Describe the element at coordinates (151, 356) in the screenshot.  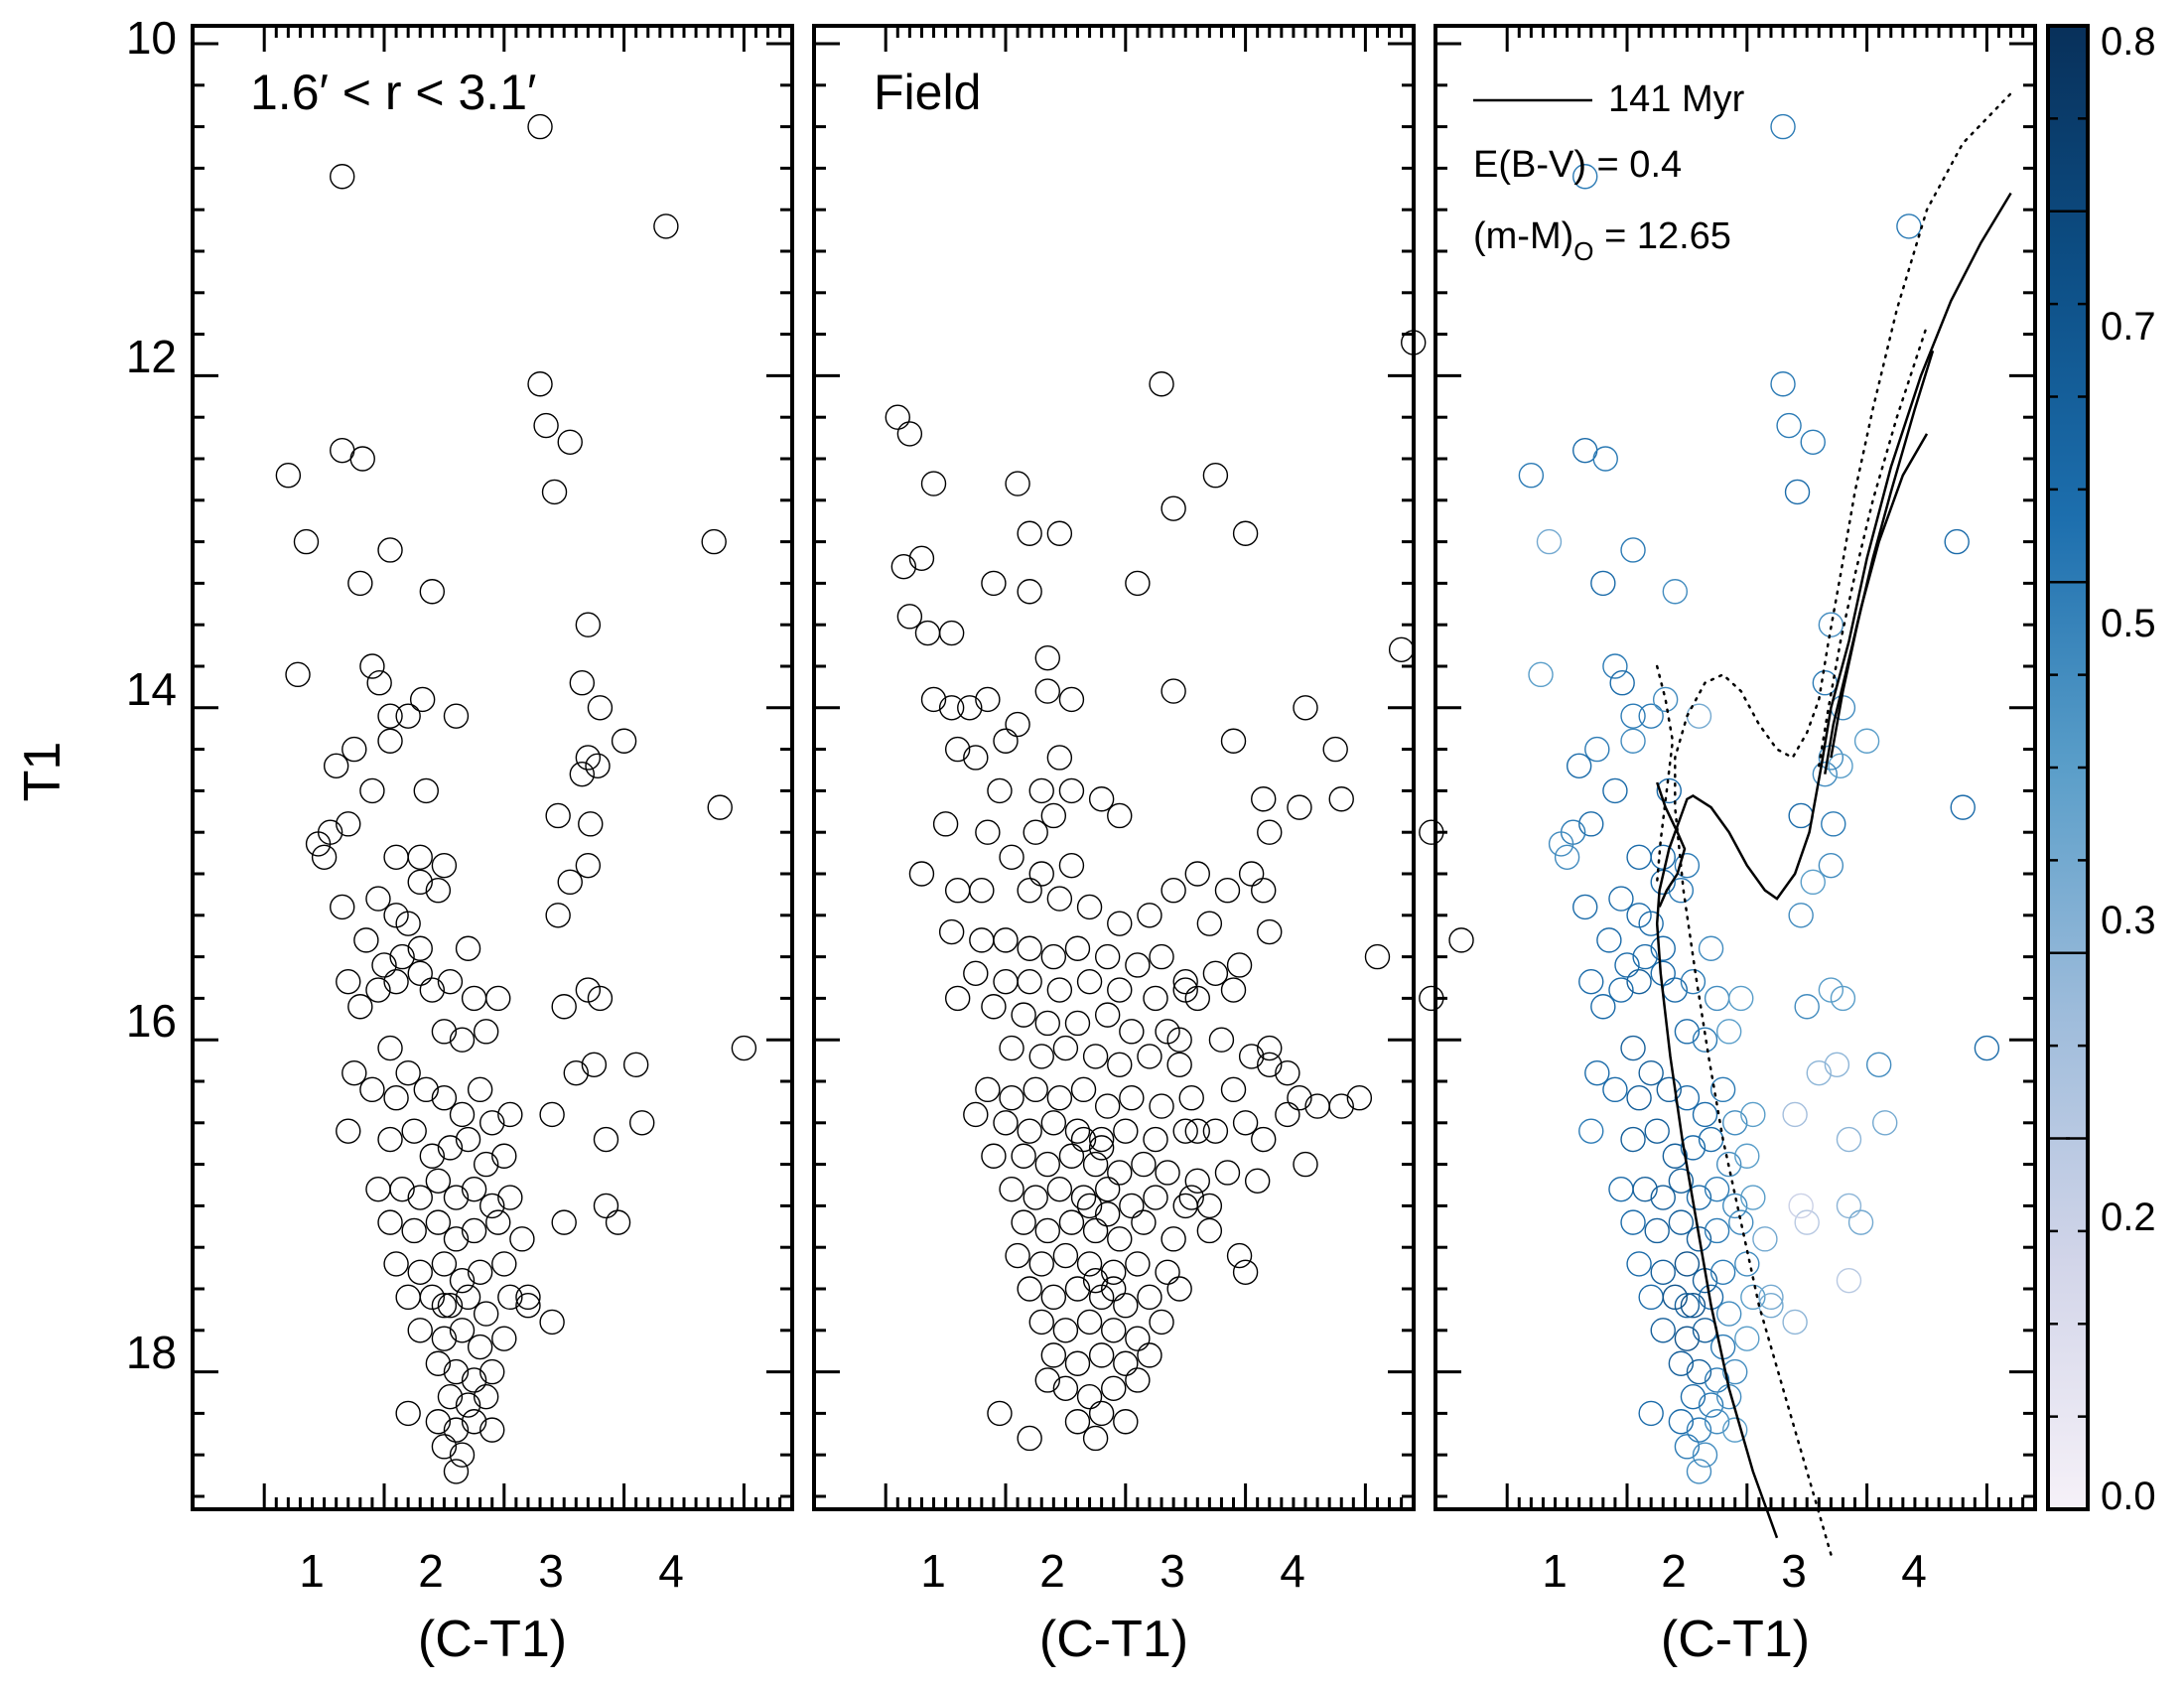
I see `y-tick-label: 12` at that location.